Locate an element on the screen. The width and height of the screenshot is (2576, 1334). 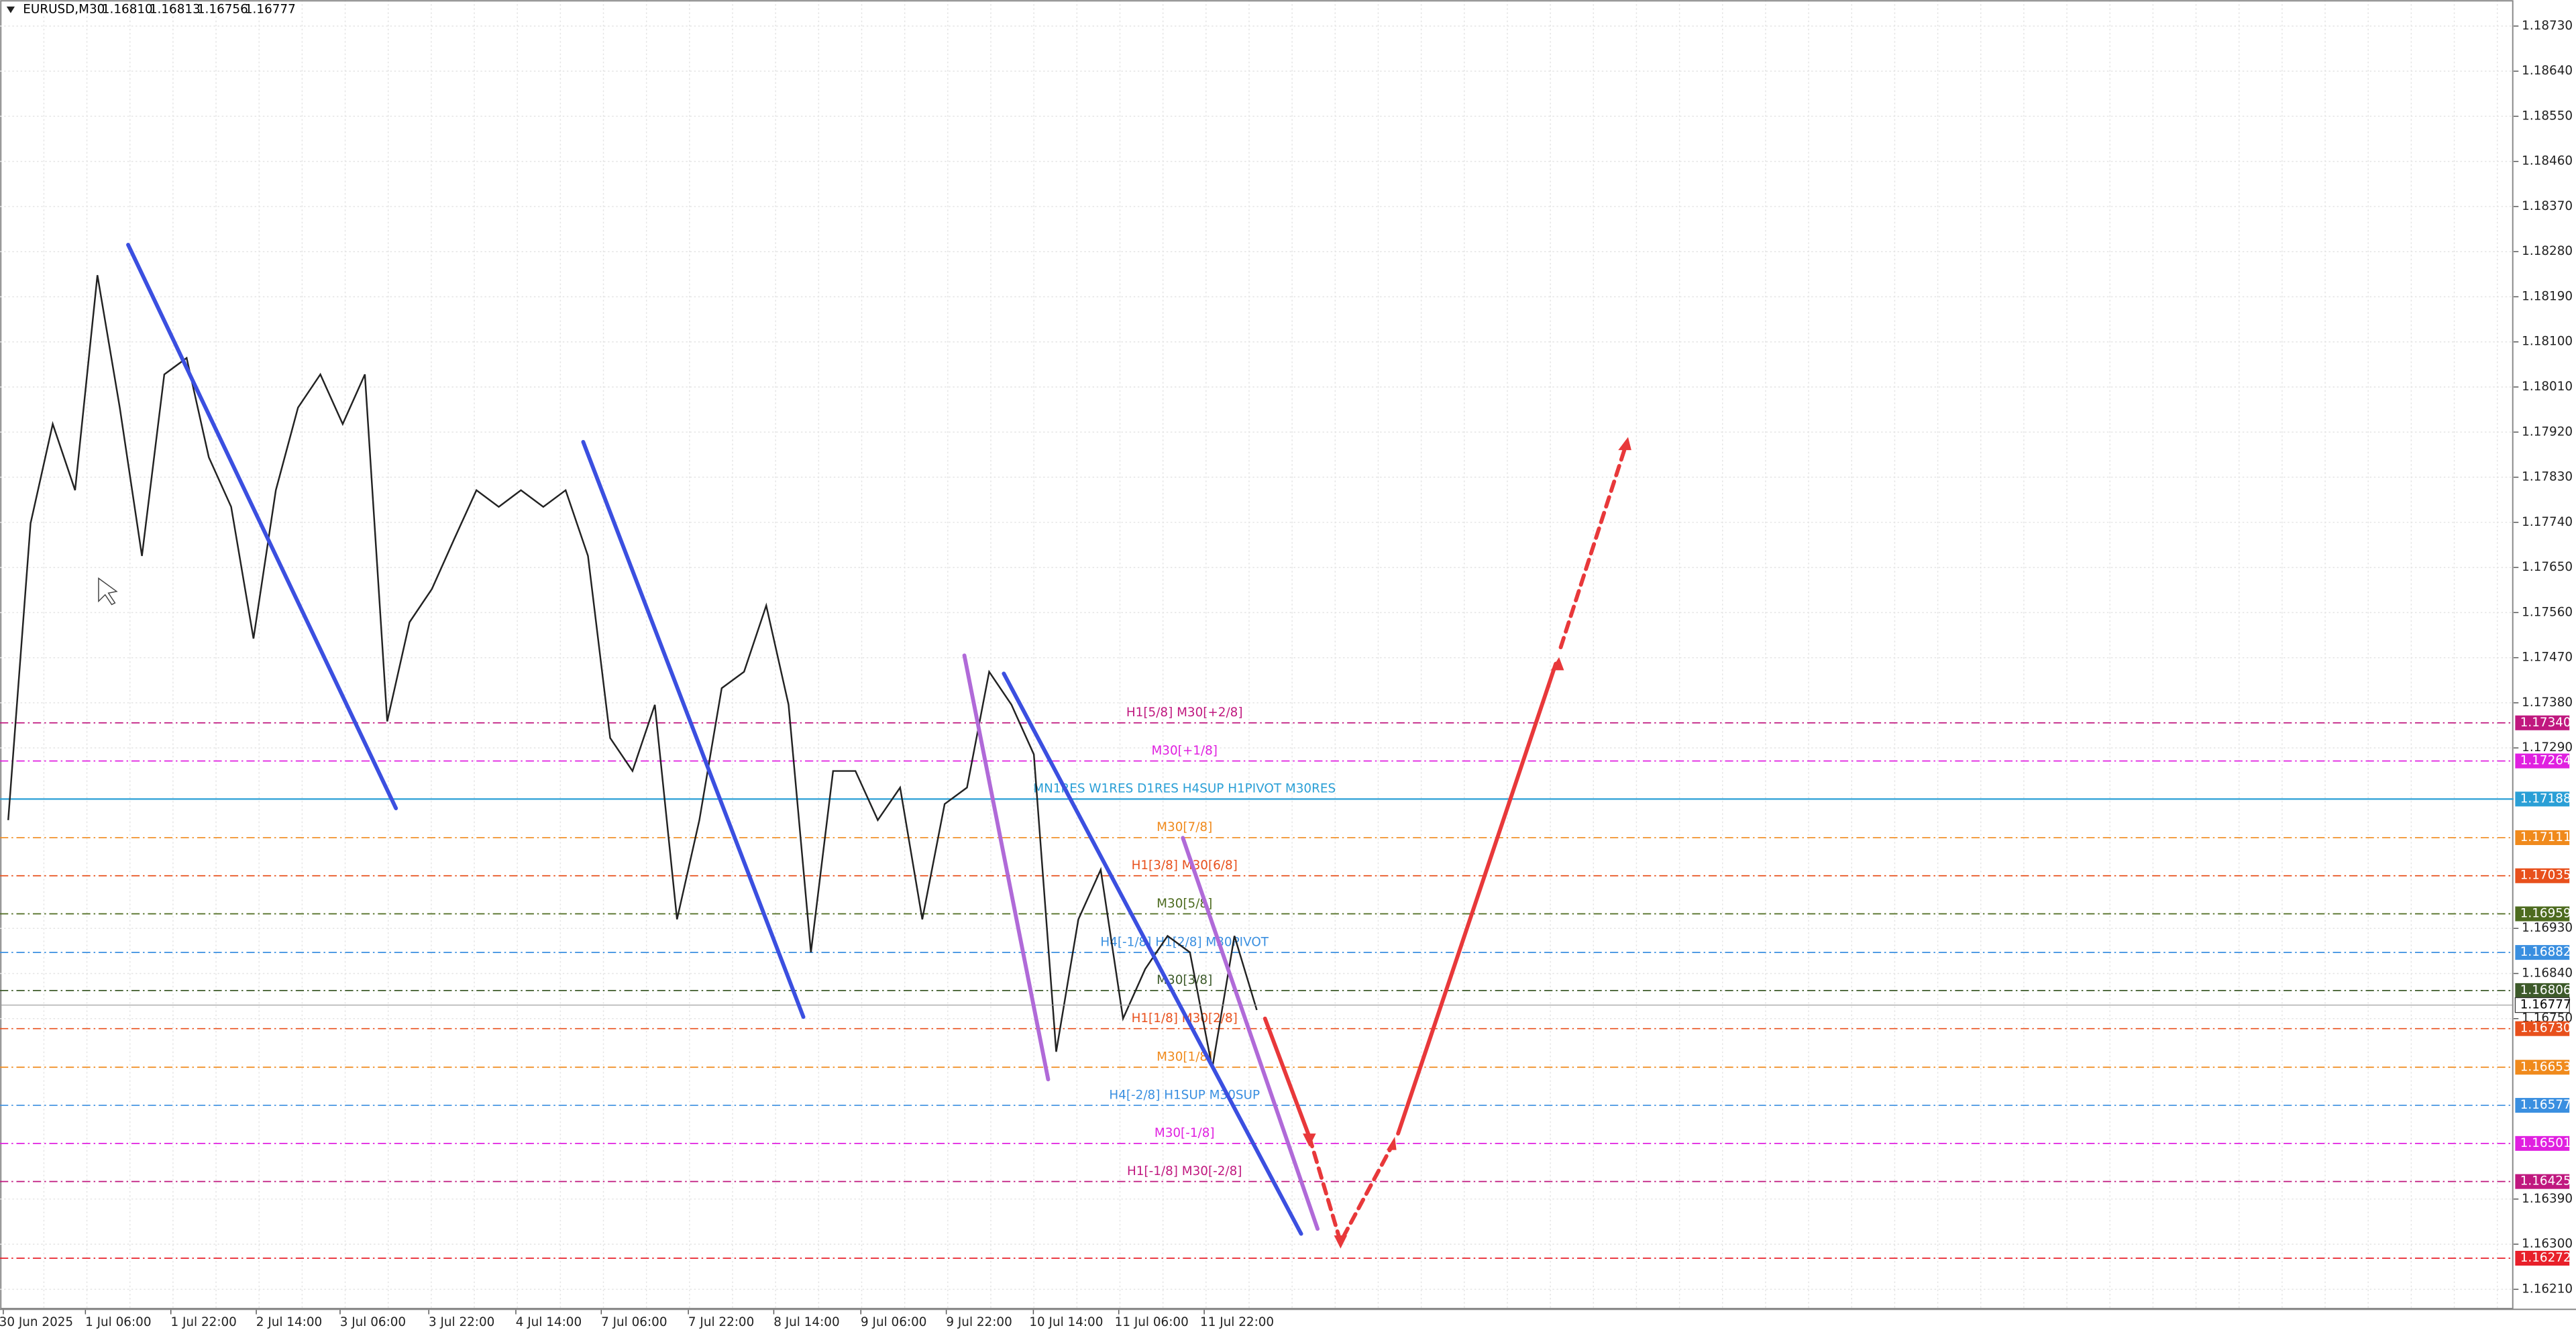
level-label: H4[-2/8] H1SUP M30SUP is located at coordinates (1184, 1095).